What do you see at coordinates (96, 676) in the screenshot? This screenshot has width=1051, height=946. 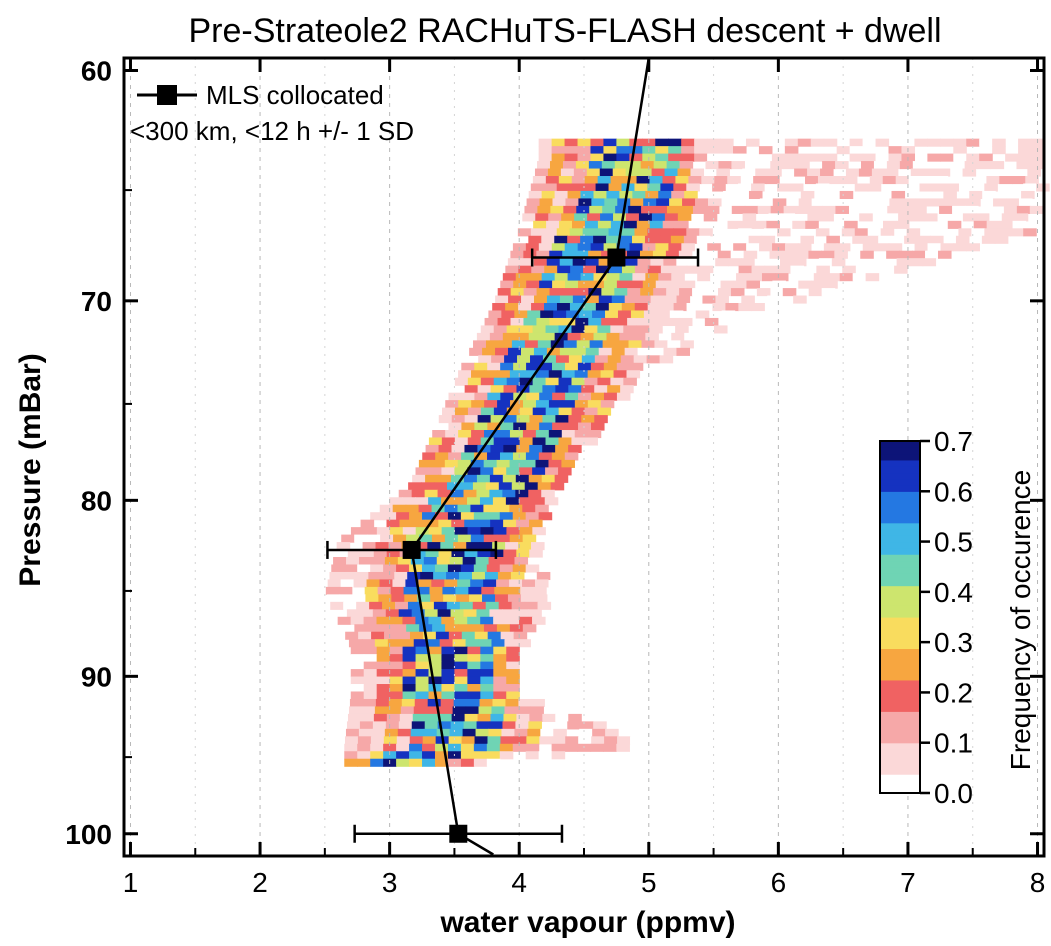 I see `y-tick-label: 90` at bounding box center [96, 676].